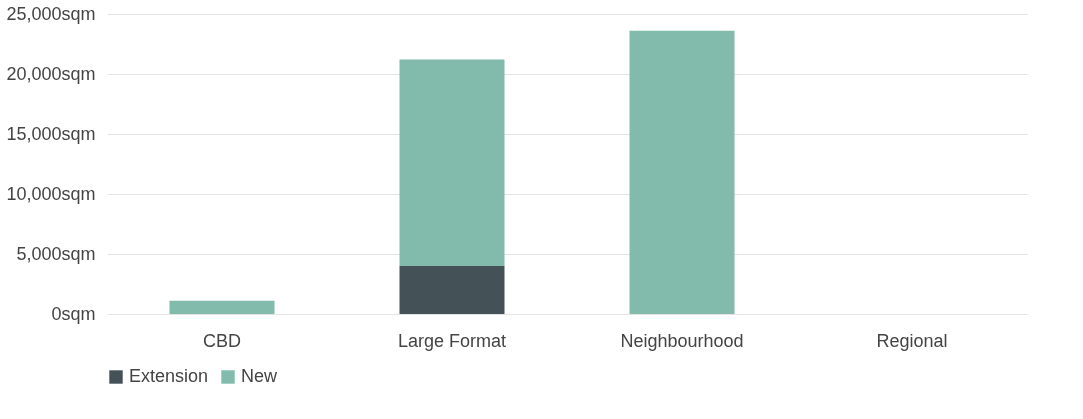 This screenshot has height=419, width=1083. I want to click on legend-label: New, so click(260, 376).